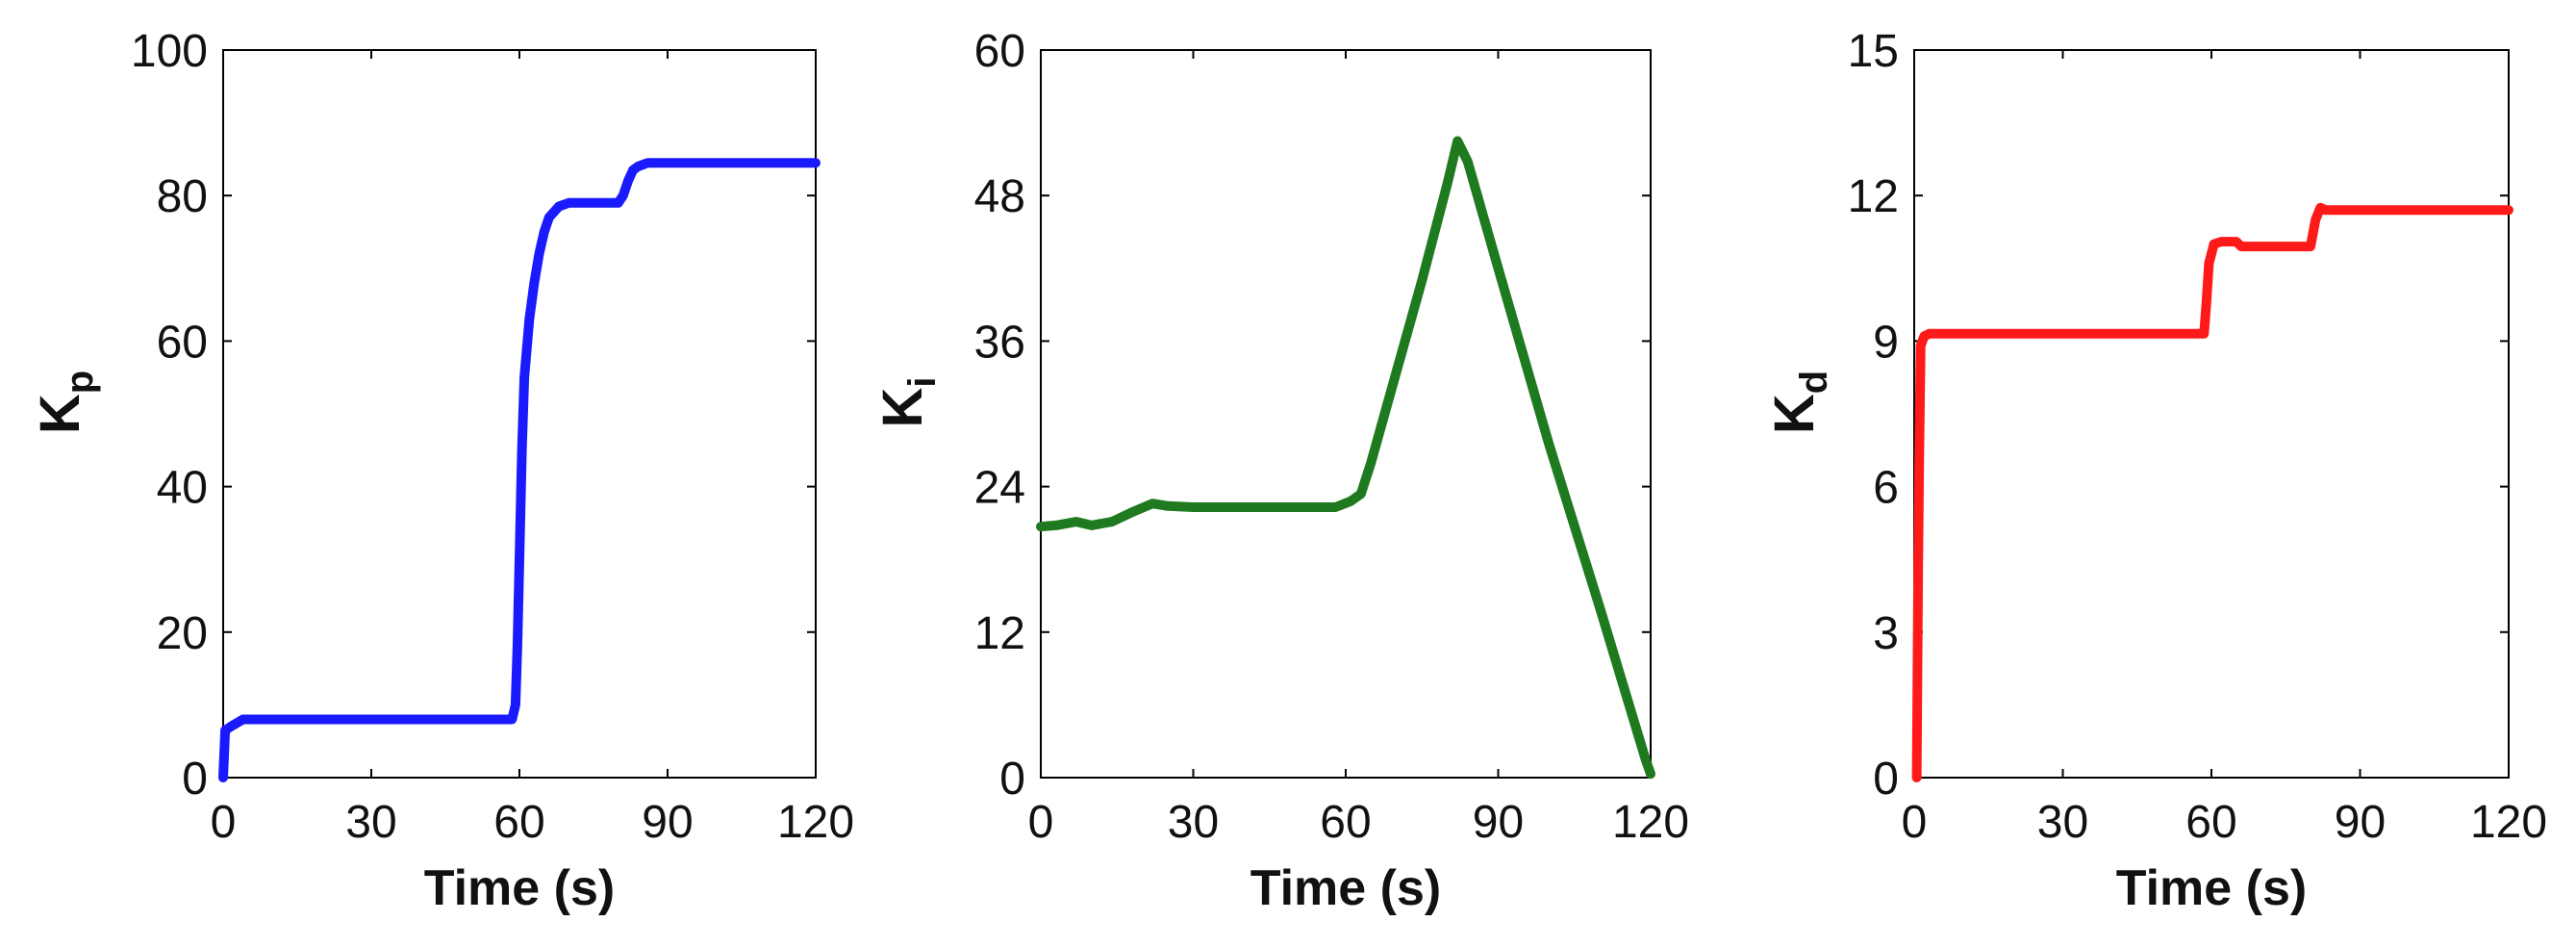  I want to click on y-tick-label: 80, so click(182, 197).